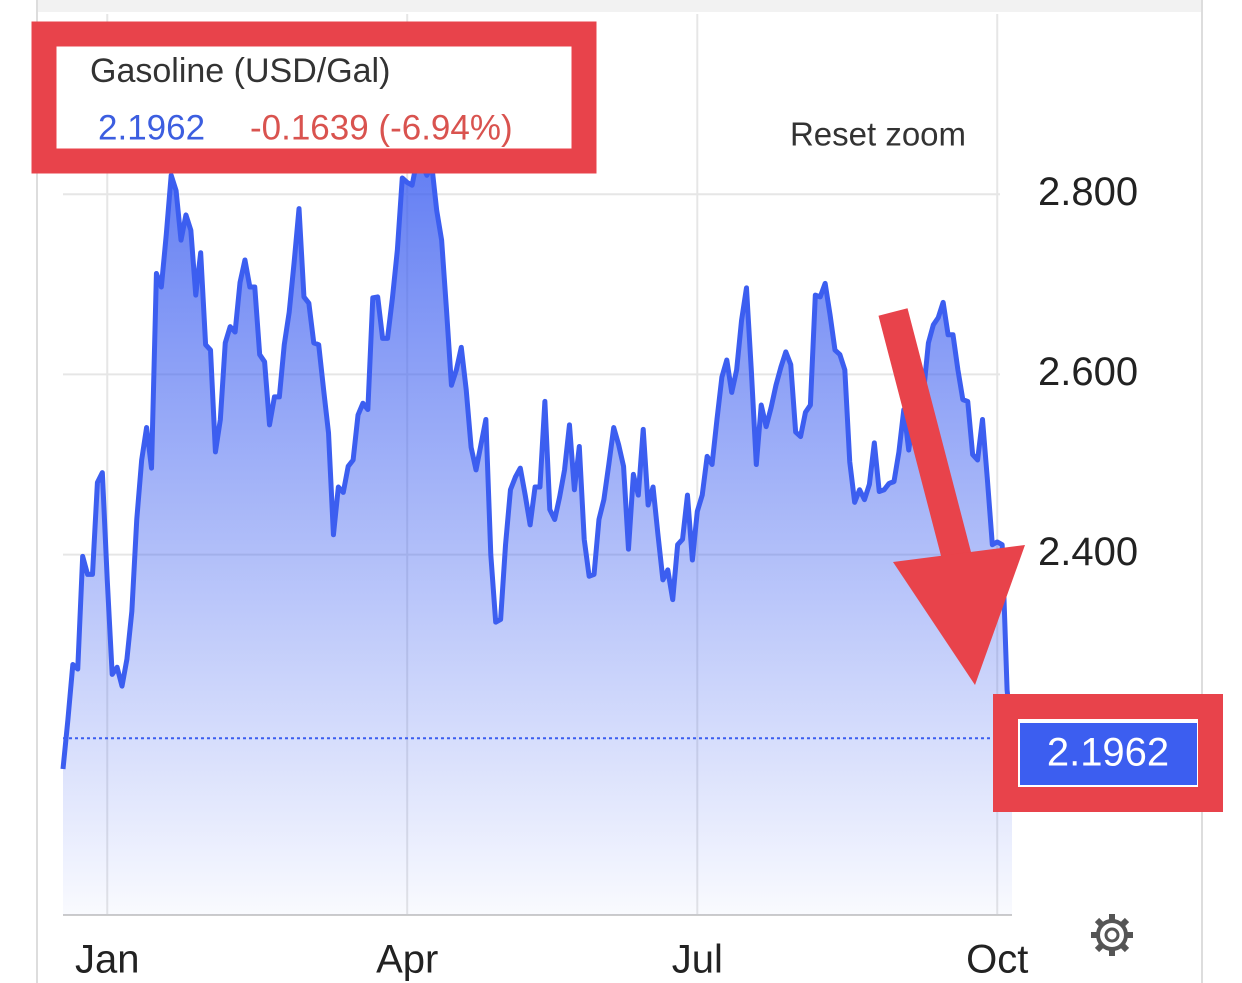  I want to click on last-value-box, so click(1108, 754).